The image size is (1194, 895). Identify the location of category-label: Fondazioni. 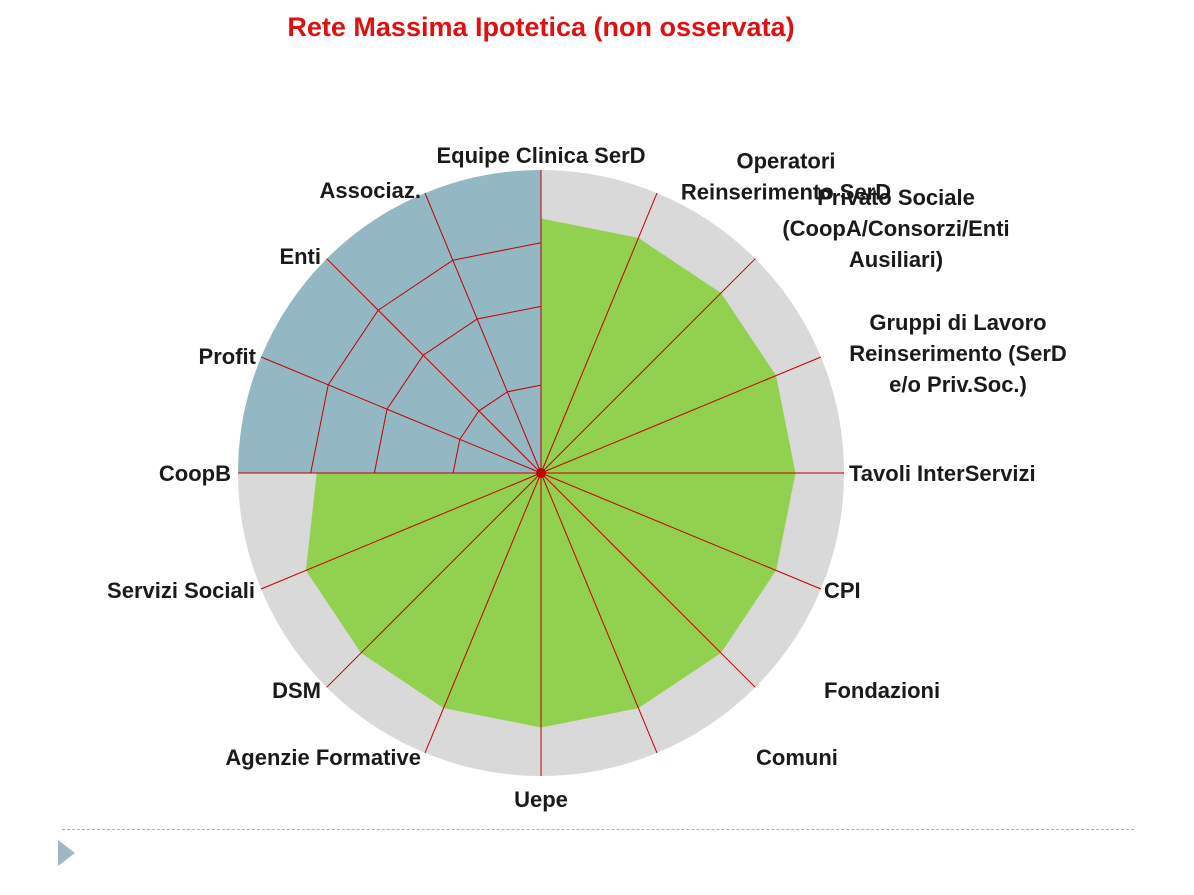
(882, 690).